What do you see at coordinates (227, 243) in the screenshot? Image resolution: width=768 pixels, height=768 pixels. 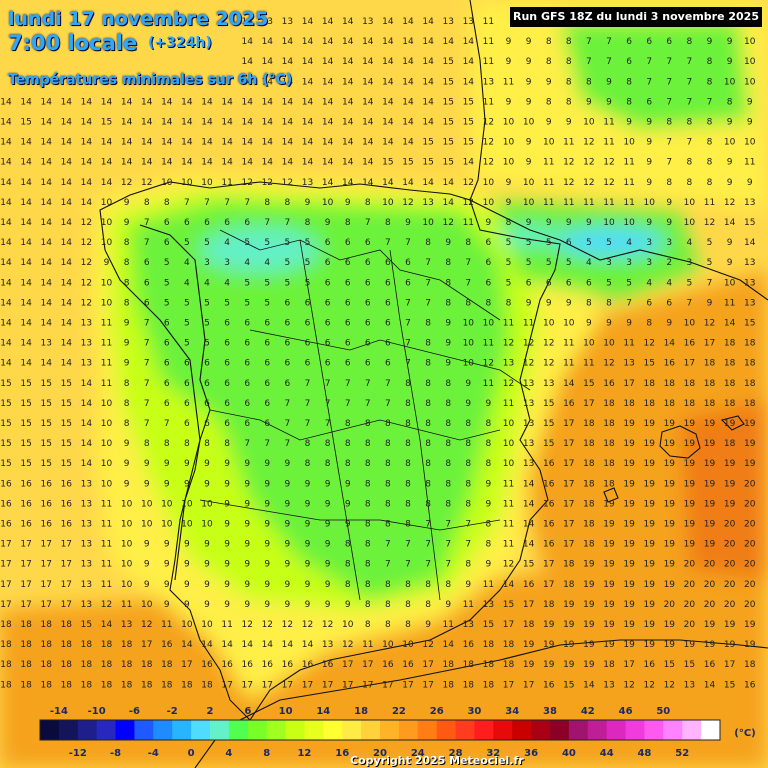 I see `grid-value: 4` at bounding box center [227, 243].